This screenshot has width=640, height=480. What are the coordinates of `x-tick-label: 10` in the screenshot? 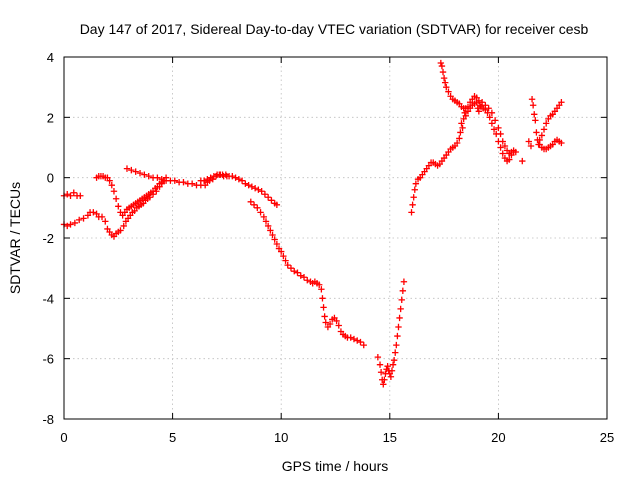 It's located at (281, 437).